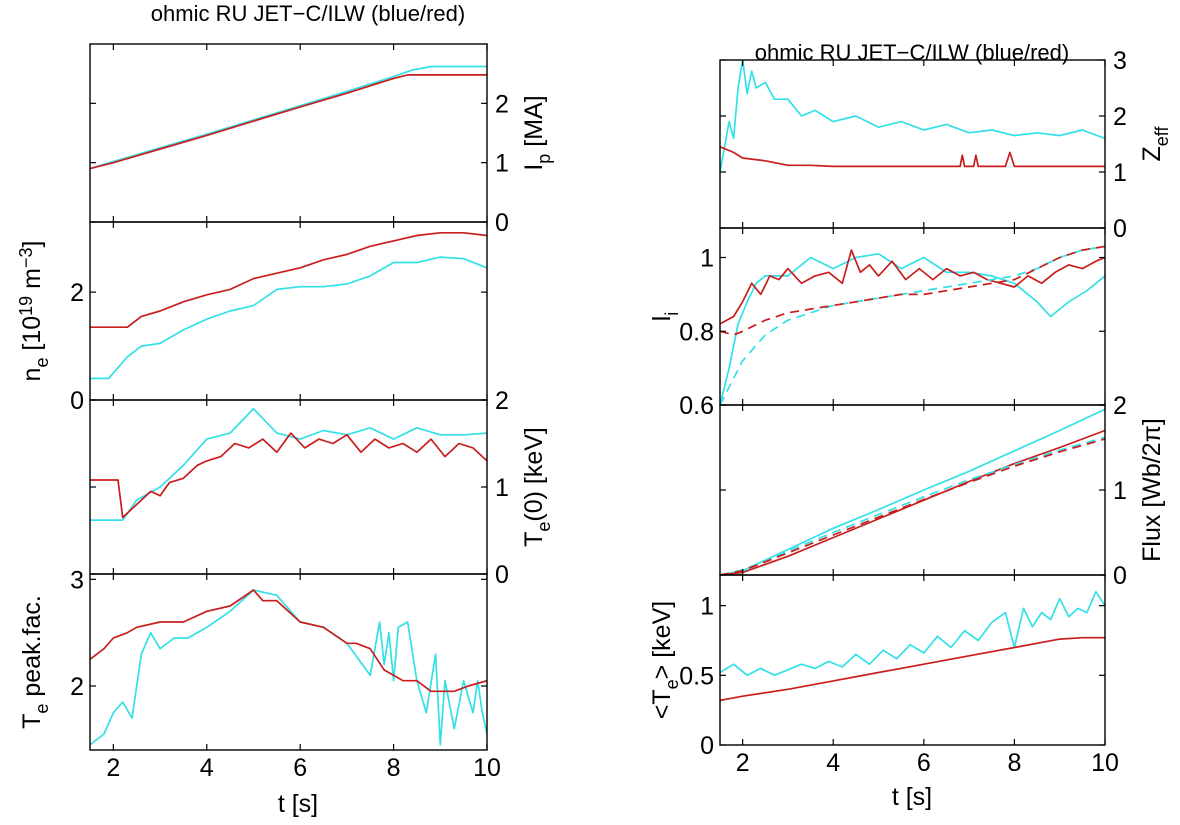  Describe the element at coordinates (35, 662) in the screenshot. I see `y-axis-label: Te peak.fac.` at that location.